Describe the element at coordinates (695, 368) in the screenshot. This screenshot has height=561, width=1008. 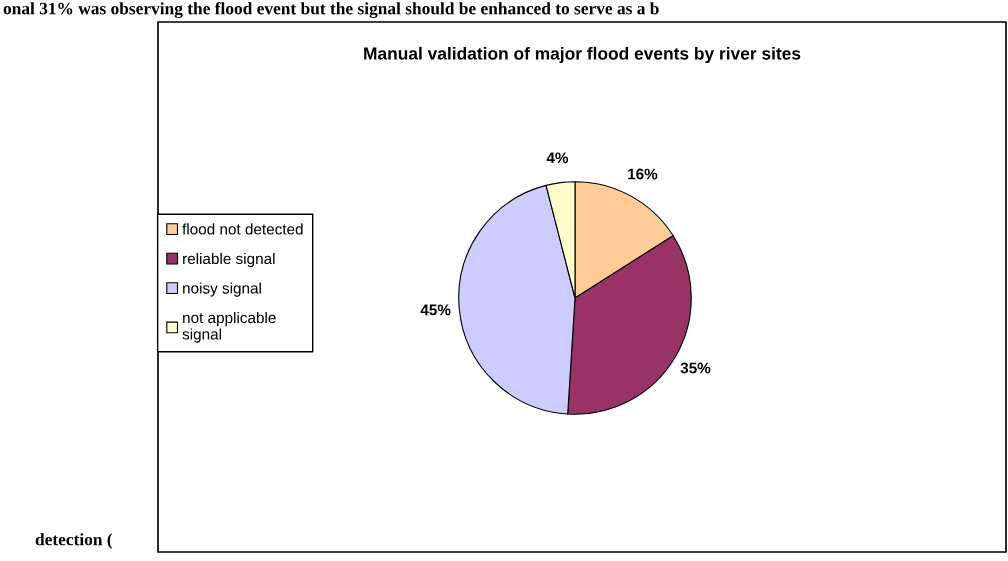
I see `data-label: 35%` at that location.